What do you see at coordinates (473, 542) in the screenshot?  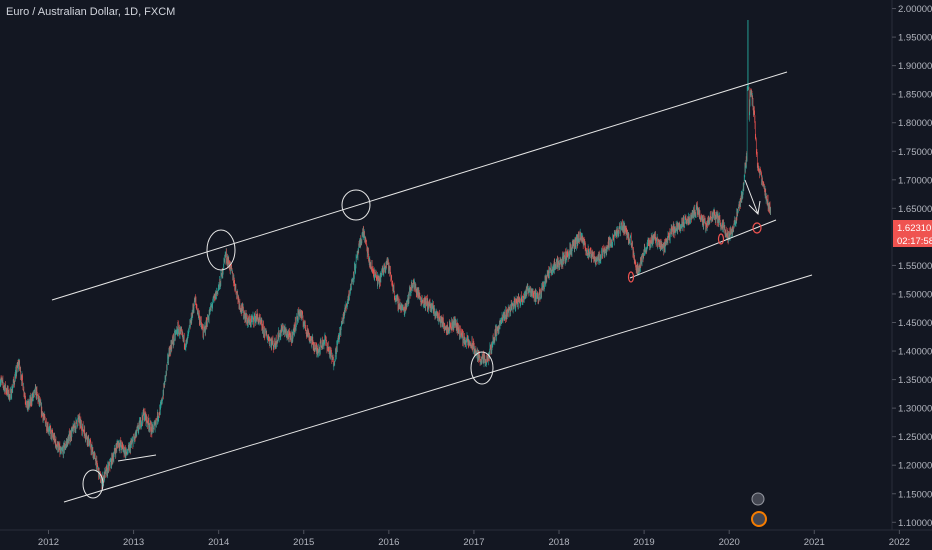 I see `x-tick-label: 2017` at bounding box center [473, 542].